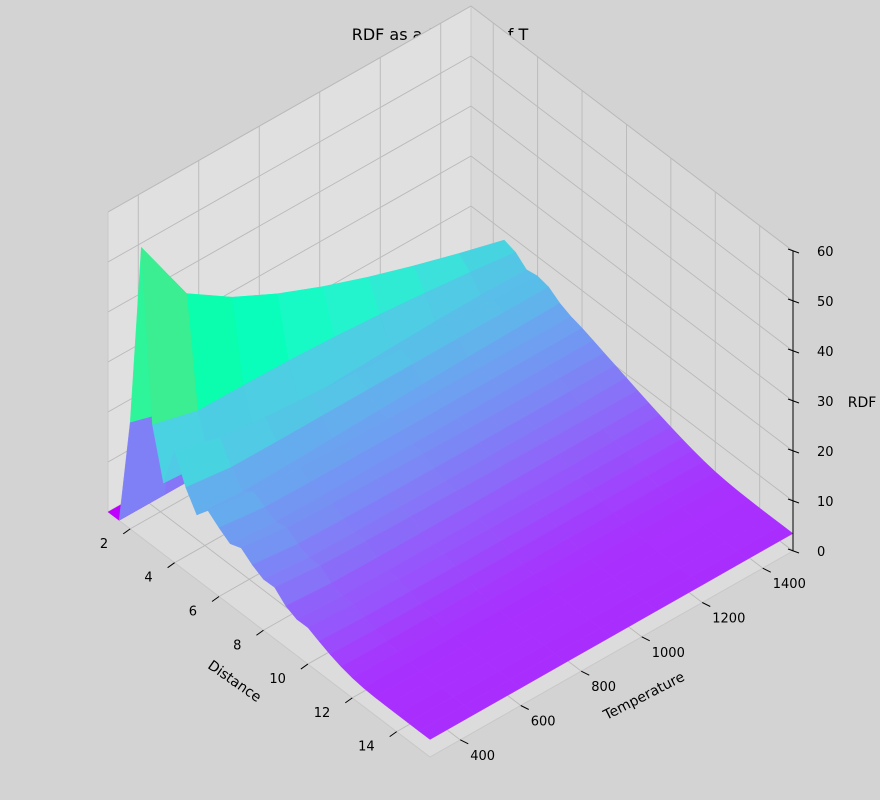 This screenshot has width=880, height=800. I want to click on y-tick-label: 1200, so click(728, 619).